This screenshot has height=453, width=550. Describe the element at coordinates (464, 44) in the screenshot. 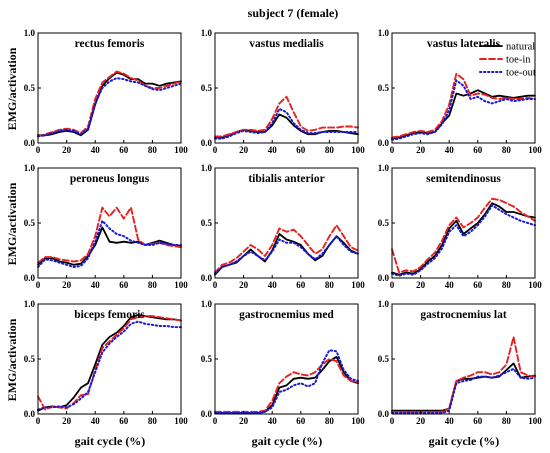

I see `panel-title: vastus lateralis` at that location.